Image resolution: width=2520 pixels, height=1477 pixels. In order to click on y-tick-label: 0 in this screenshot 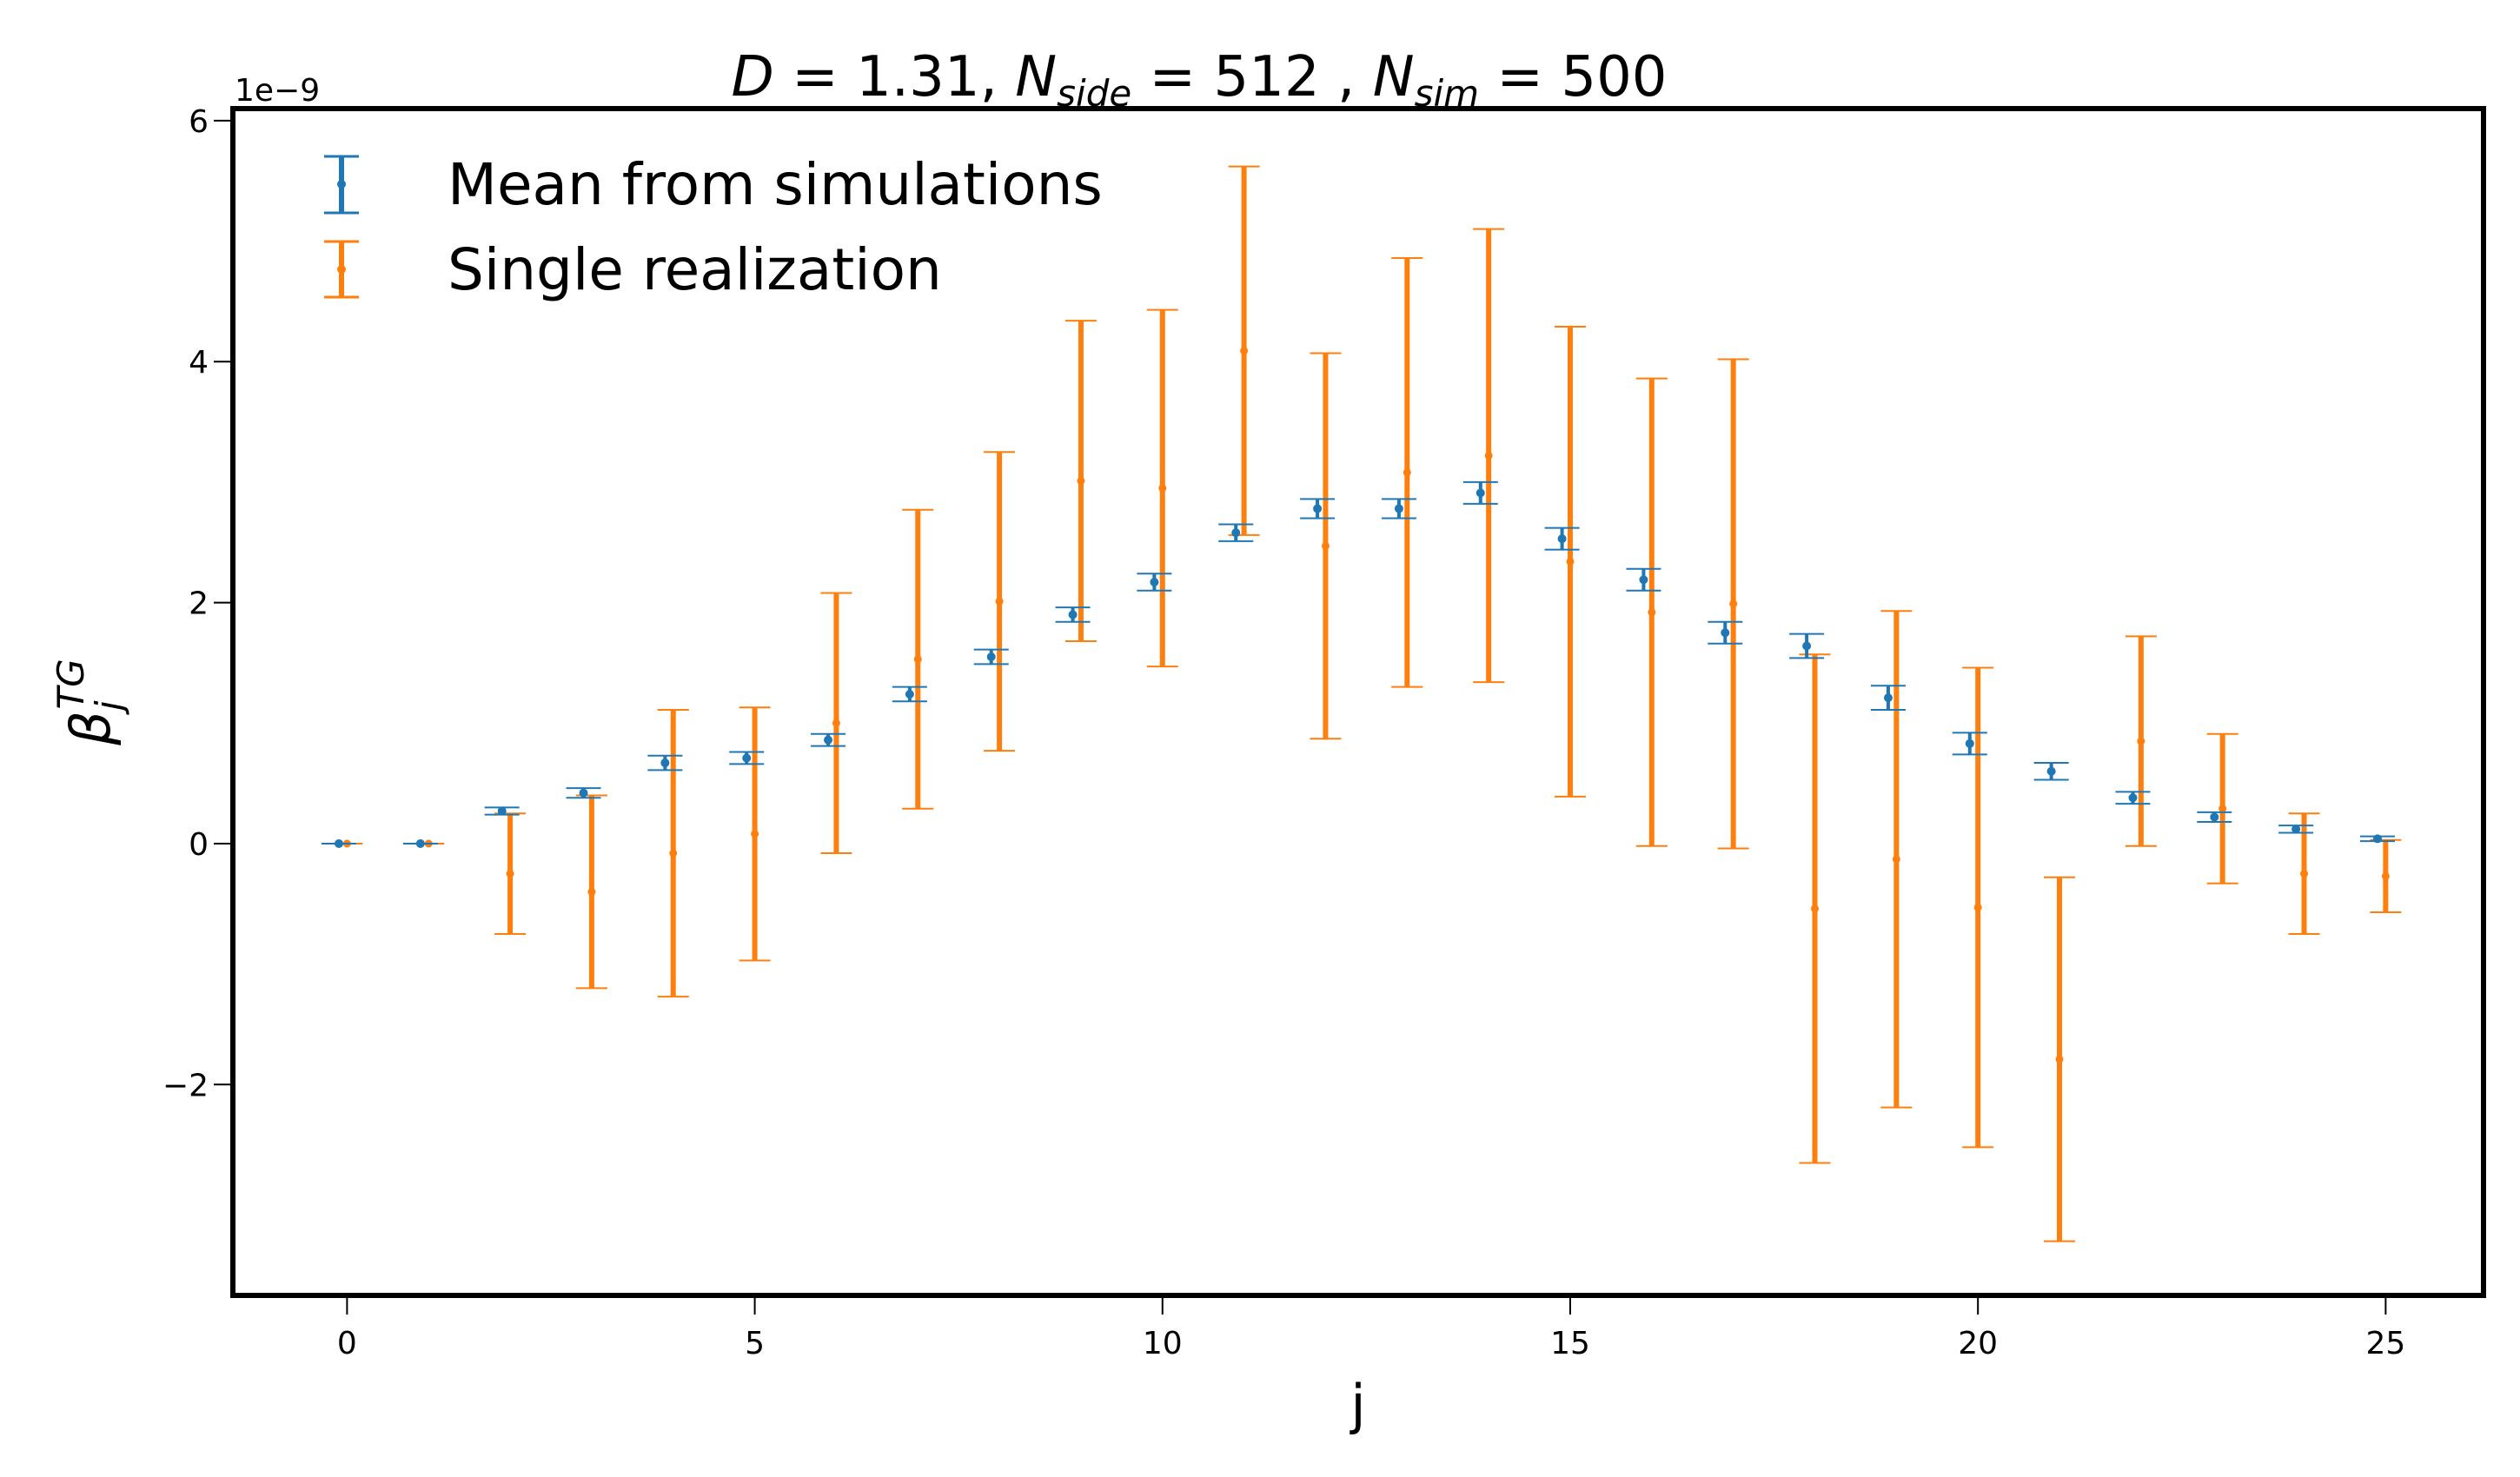, I will do `click(199, 845)`.